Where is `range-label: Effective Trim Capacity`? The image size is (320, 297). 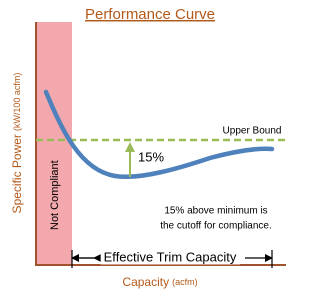
range-label: Effective Trim Capacity is located at coordinates (170, 256).